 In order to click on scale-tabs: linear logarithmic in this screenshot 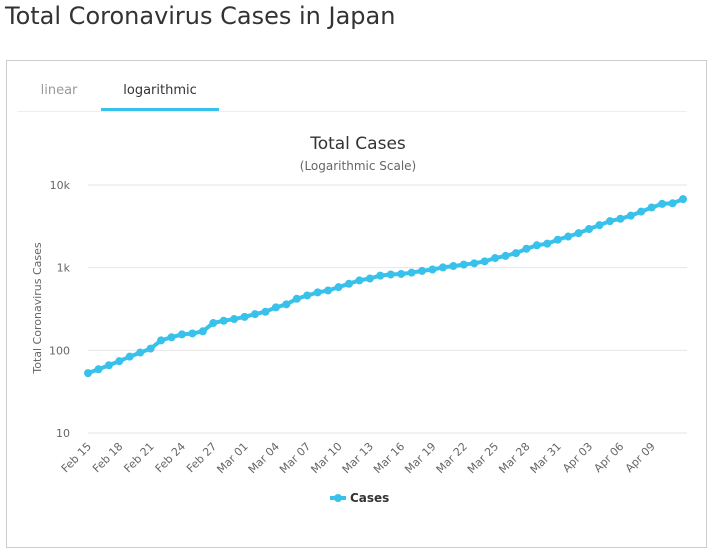, I will do `click(352, 86)`.